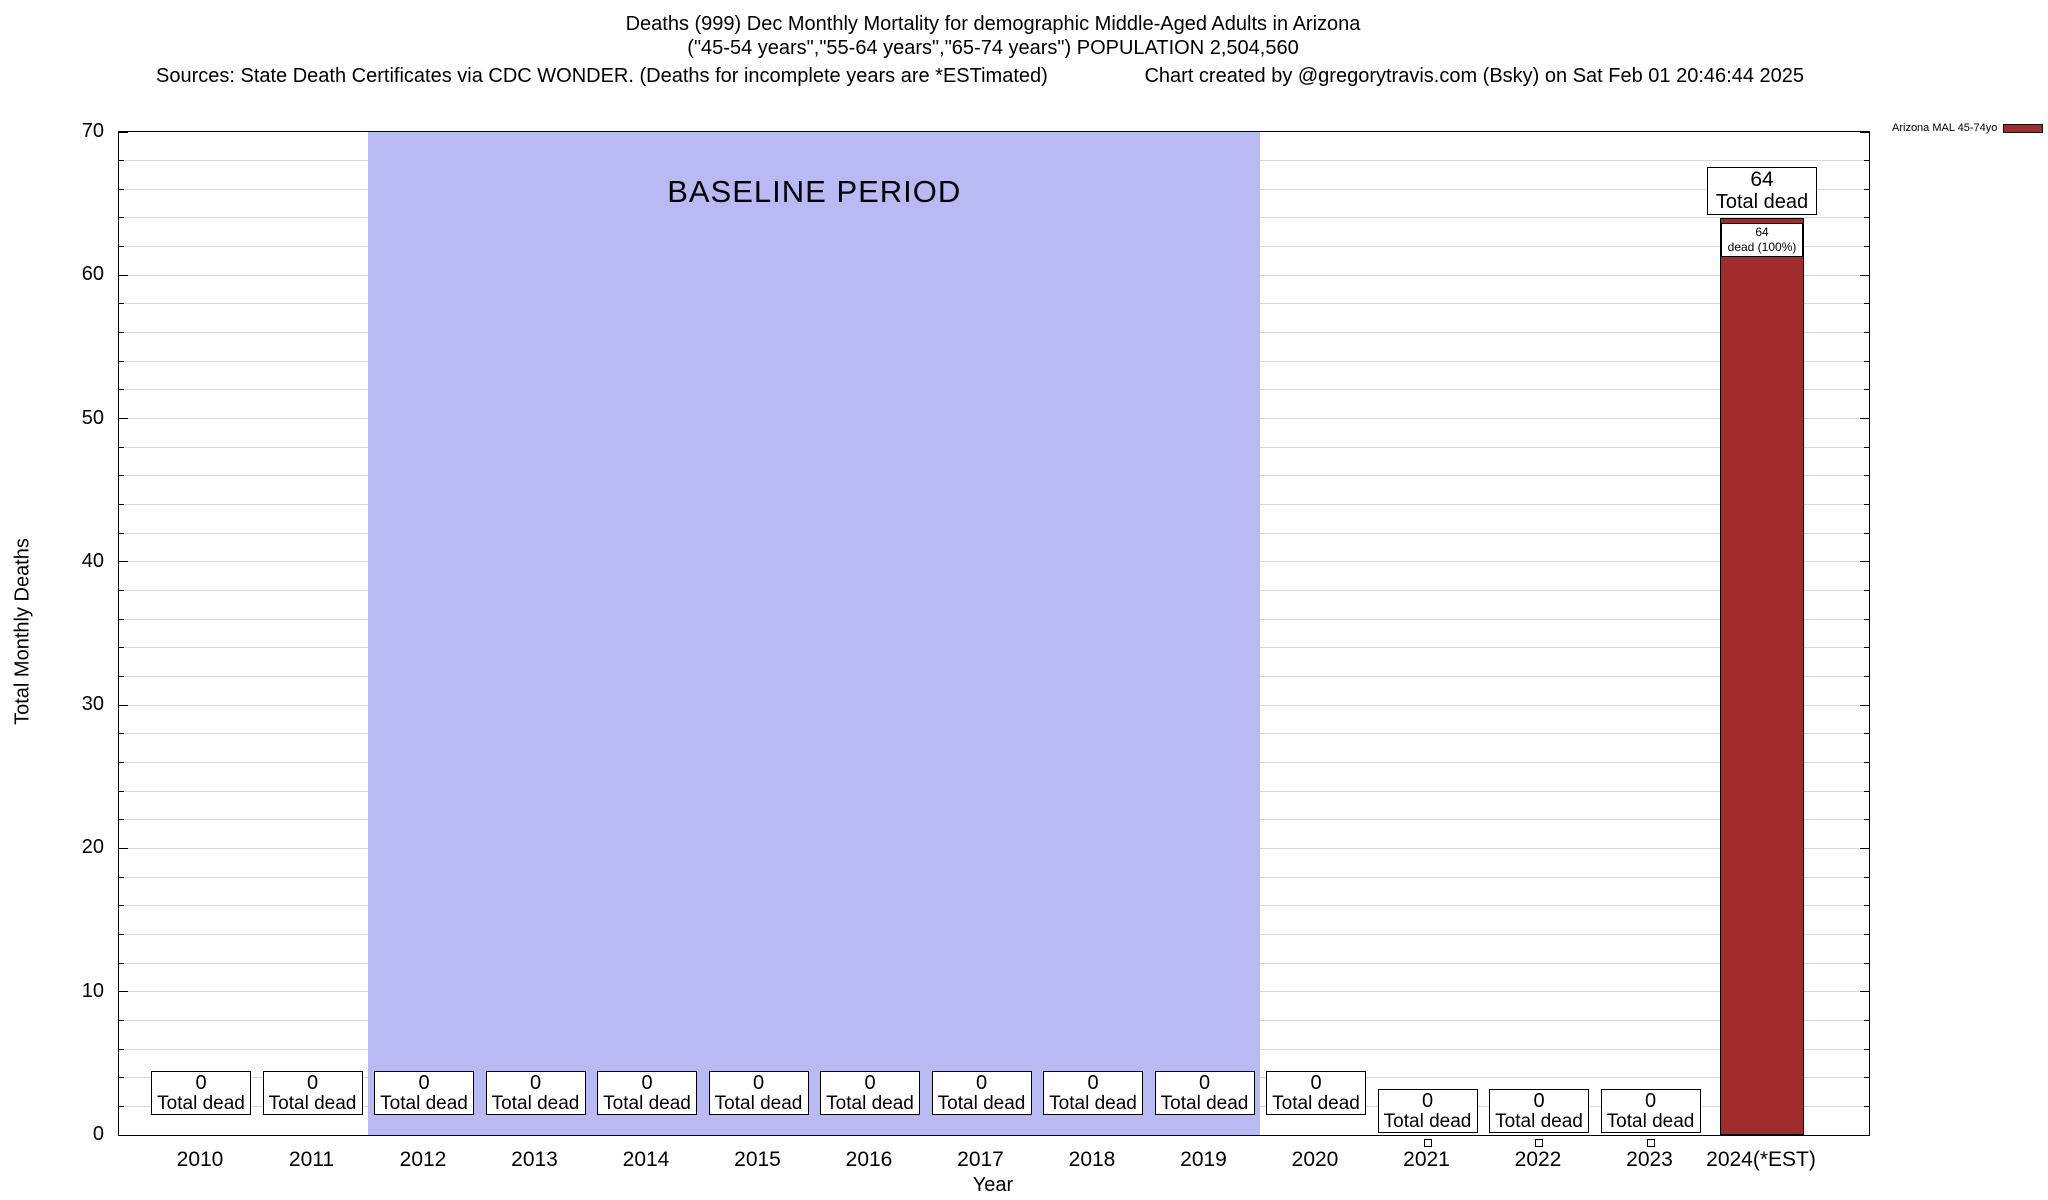 Image resolution: width=2048 pixels, height=1200 pixels. What do you see at coordinates (311, 1159) in the screenshot?
I see `x-tick-label: 2011` at bounding box center [311, 1159].